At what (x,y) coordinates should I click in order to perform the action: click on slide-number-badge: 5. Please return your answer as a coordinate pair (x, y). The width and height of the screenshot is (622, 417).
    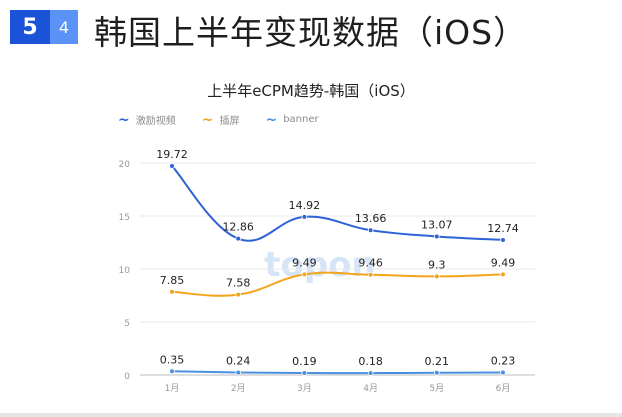
    Looking at the image, I should click on (30, 27).